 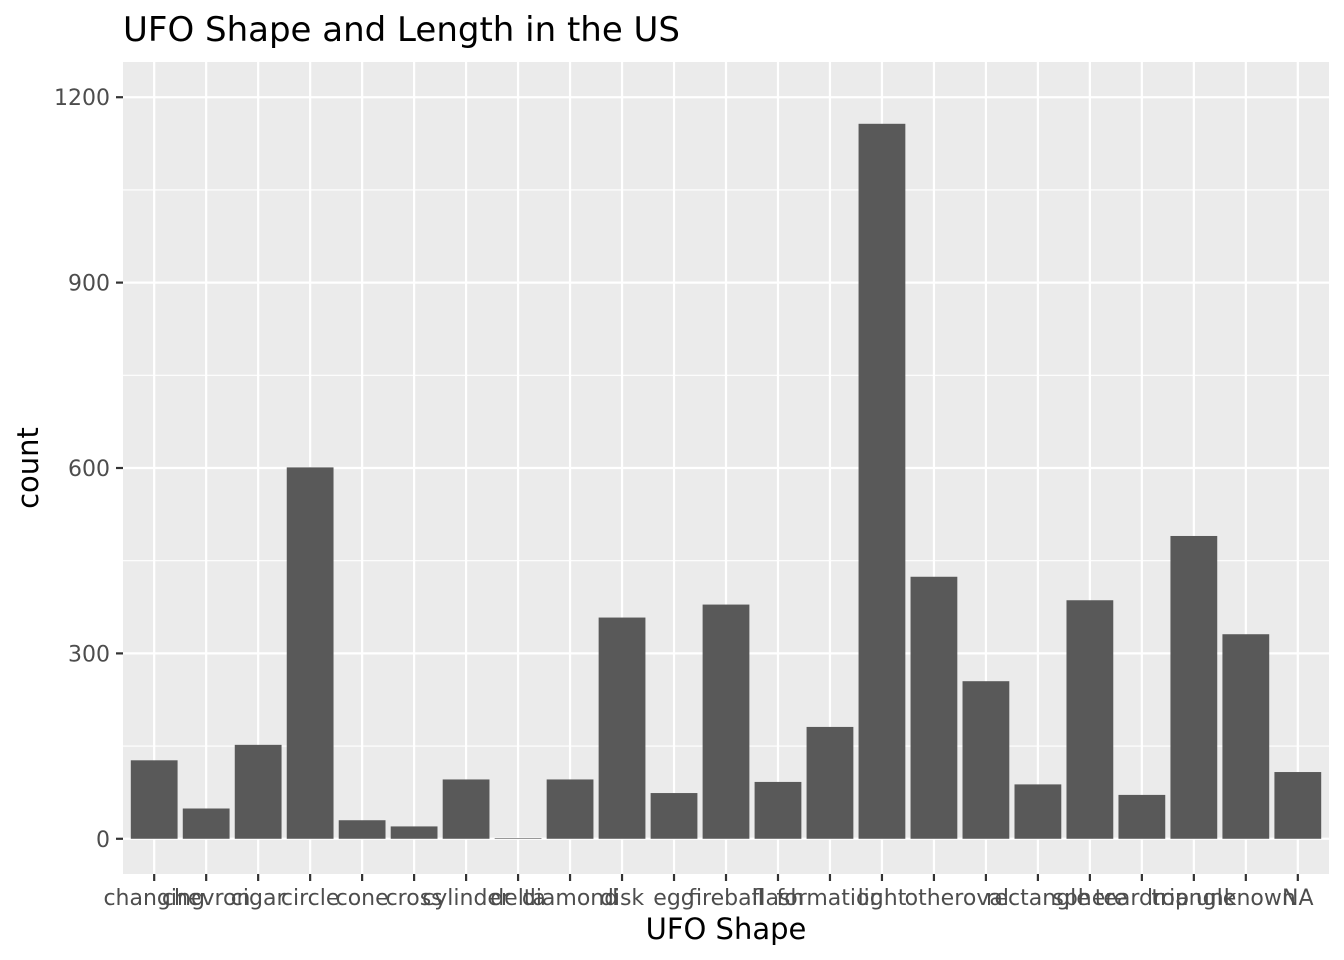 I want to click on y-axis: 0 300 600 900 1200, so click(x=88, y=469).